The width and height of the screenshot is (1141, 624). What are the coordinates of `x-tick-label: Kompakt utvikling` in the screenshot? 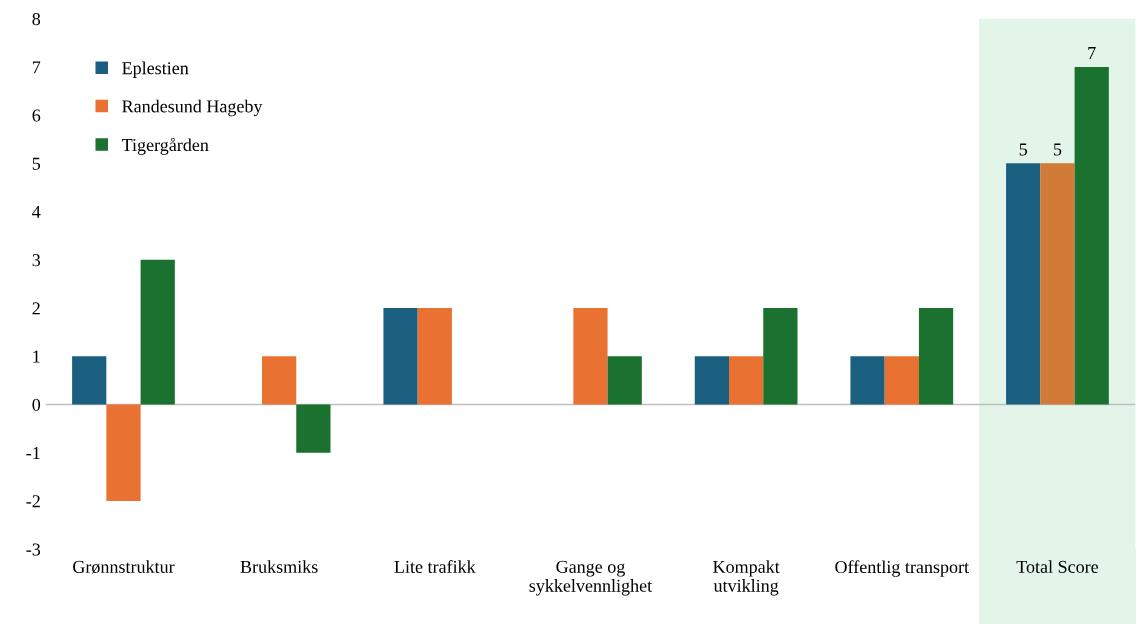 It's located at (746, 578).